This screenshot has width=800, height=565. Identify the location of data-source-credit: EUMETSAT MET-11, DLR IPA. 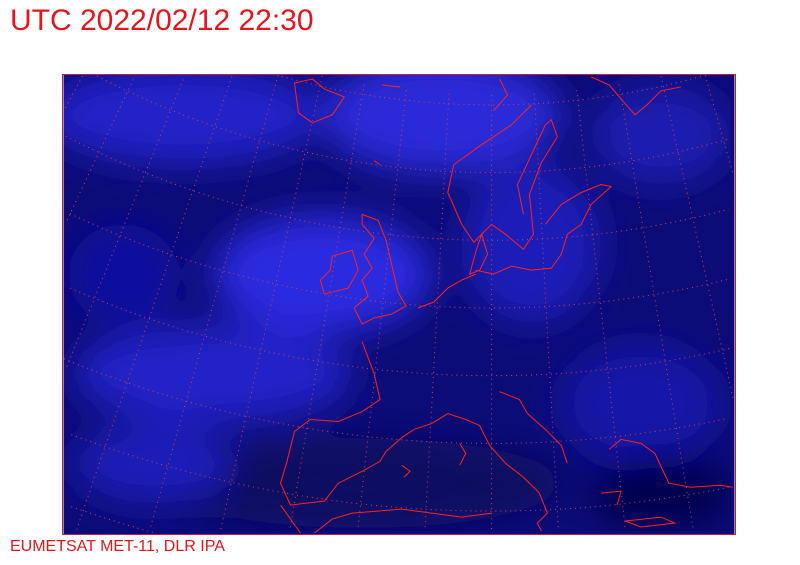
(117, 546).